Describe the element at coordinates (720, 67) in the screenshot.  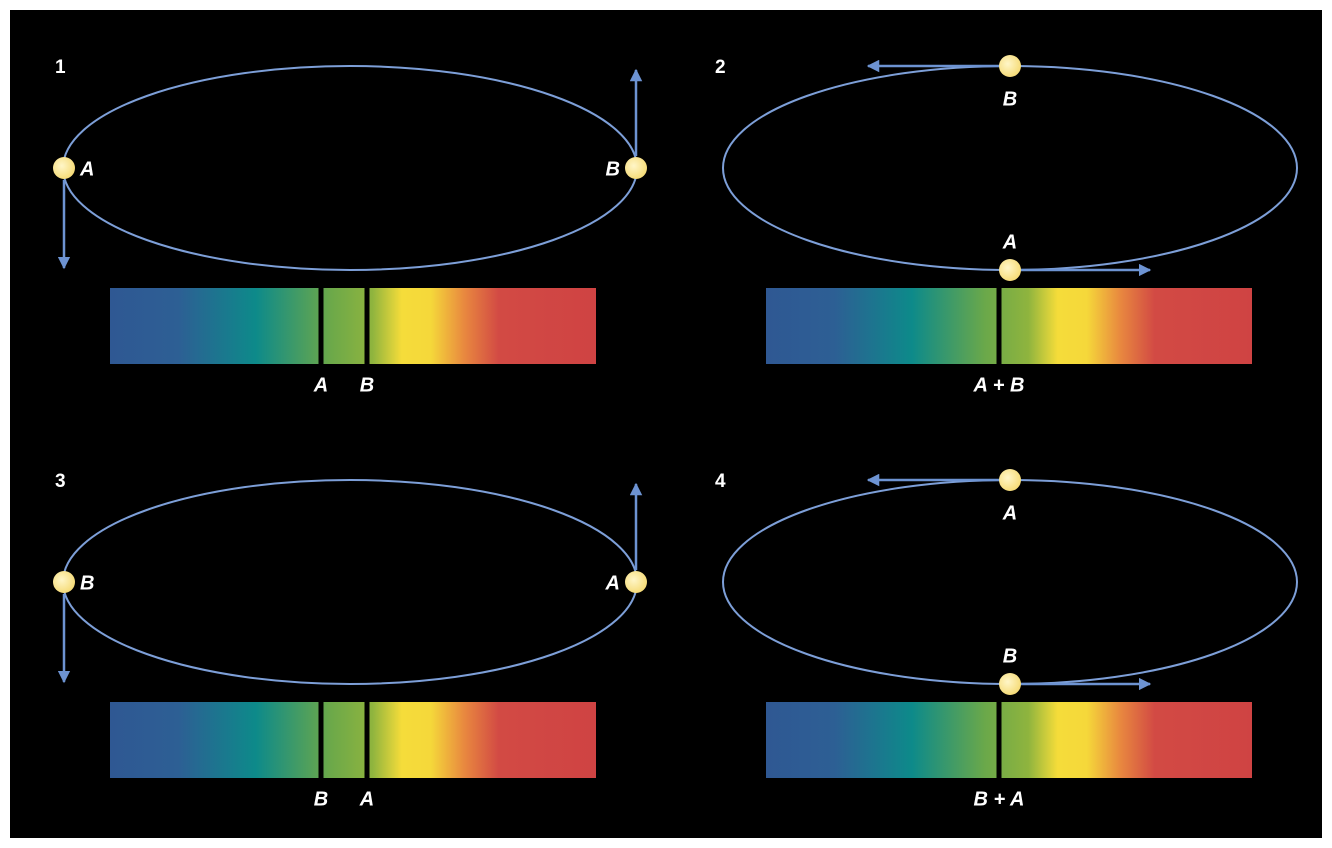
I see `panel-number: 2` at that location.